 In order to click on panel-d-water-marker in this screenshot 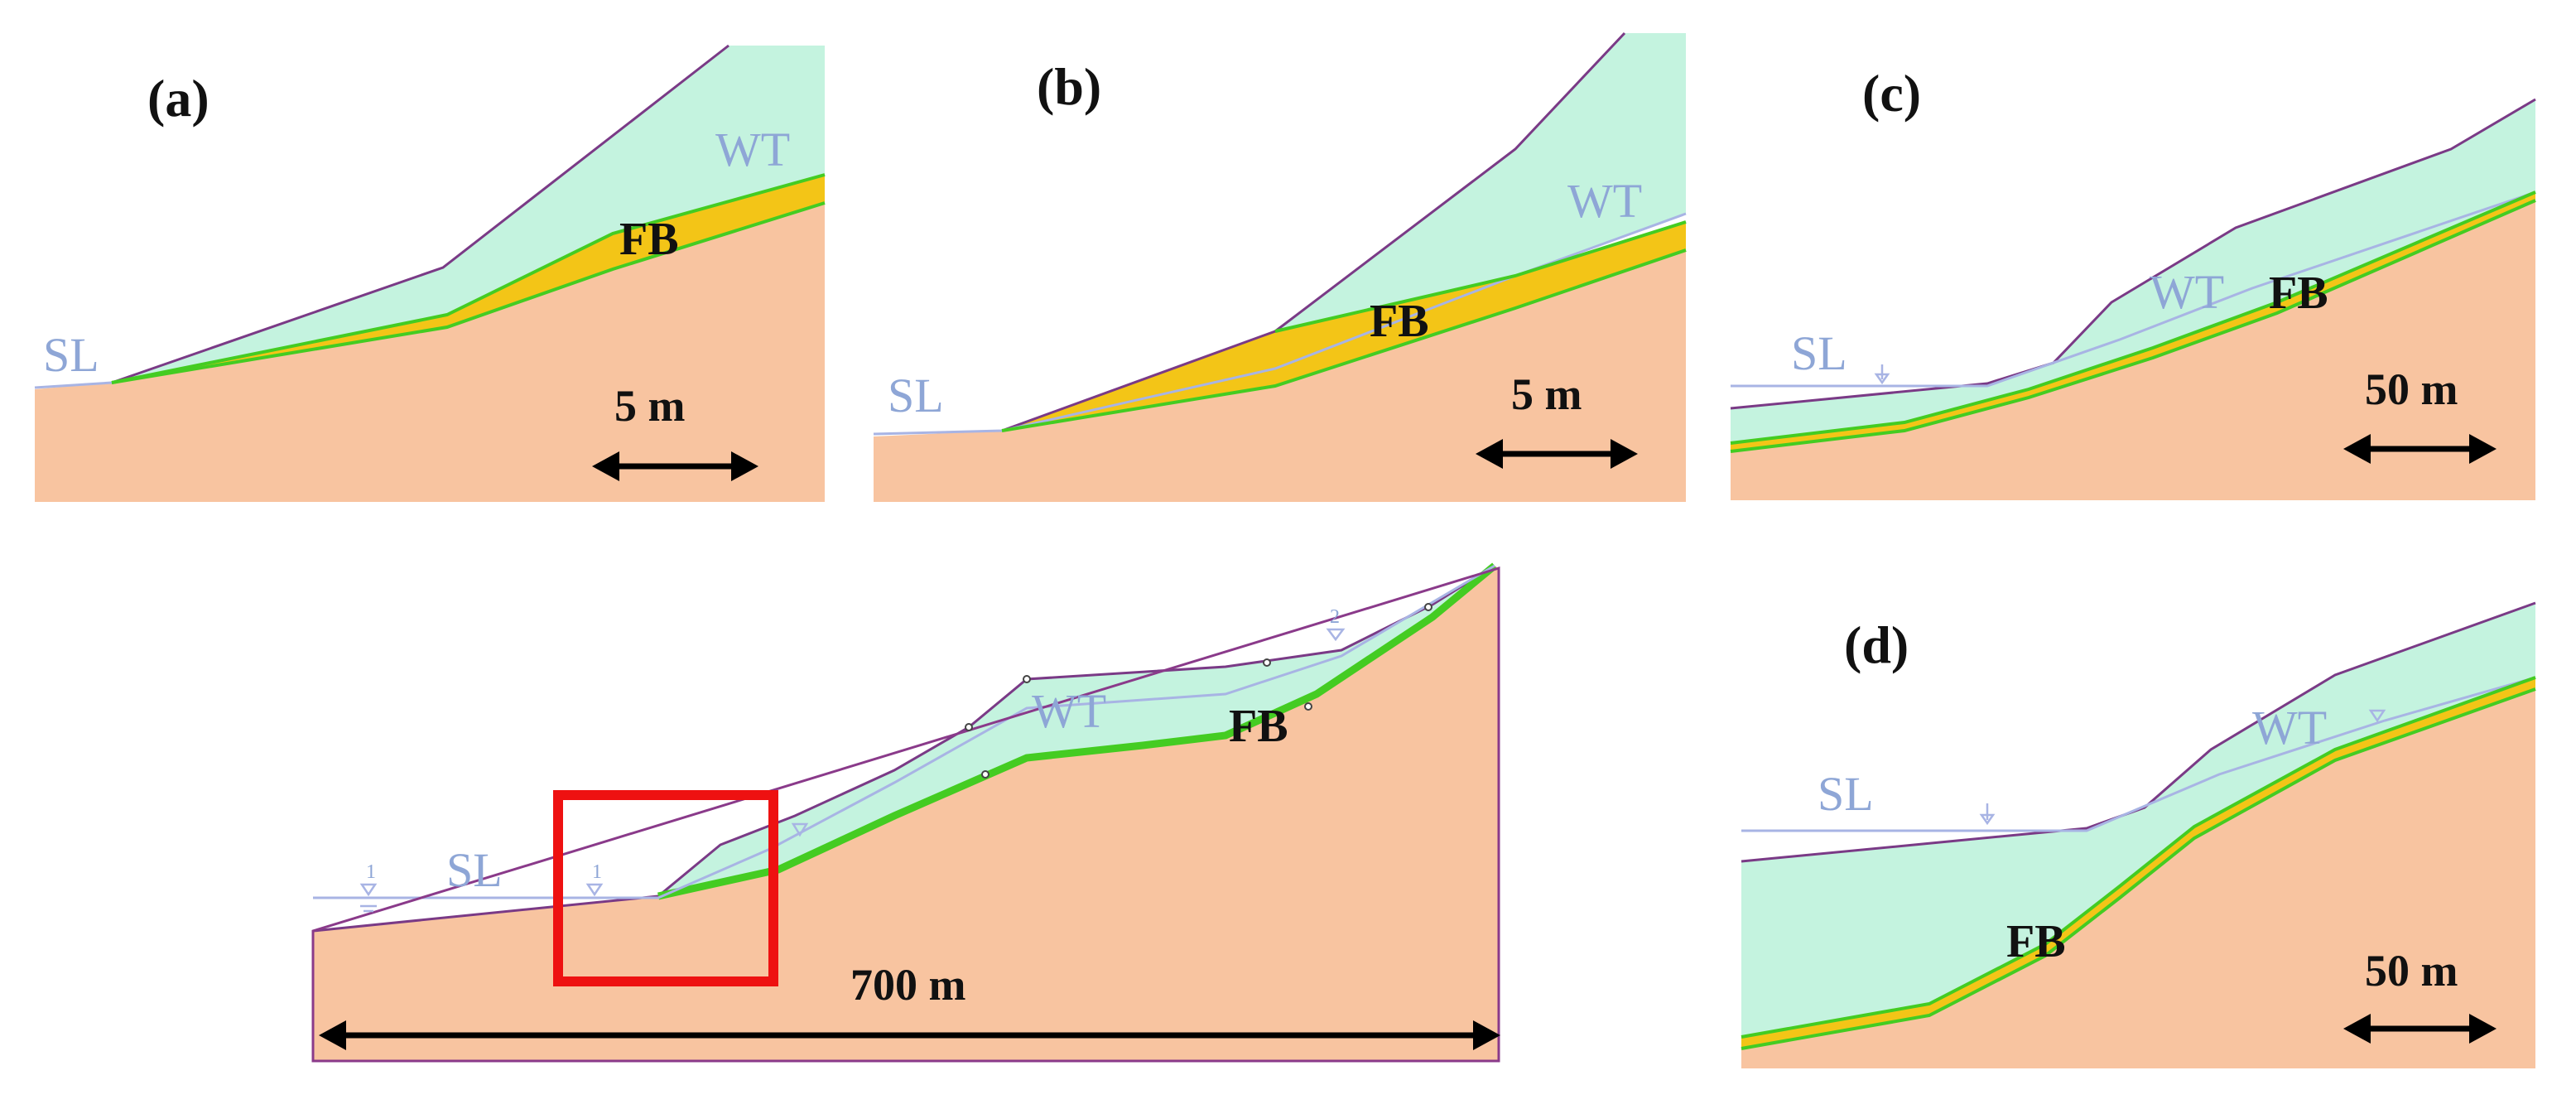, I will do `click(1987, 815)`.